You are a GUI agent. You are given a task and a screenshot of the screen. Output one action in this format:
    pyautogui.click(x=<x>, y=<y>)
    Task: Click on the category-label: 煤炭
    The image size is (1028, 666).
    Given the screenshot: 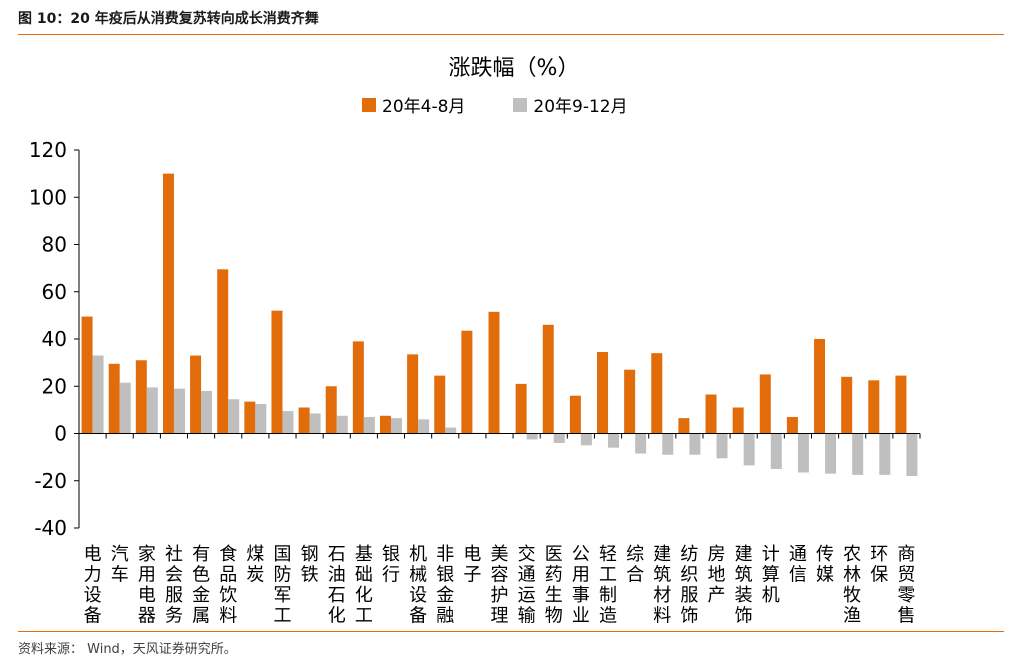 What is the action you would take?
    pyautogui.click(x=255, y=565)
    